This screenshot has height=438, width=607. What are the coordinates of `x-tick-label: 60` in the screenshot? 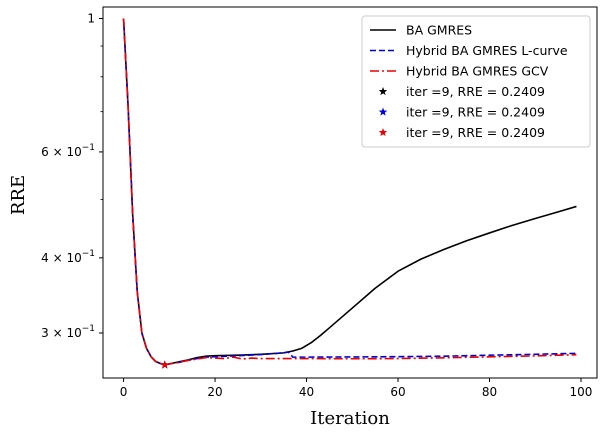 It's located at (397, 392).